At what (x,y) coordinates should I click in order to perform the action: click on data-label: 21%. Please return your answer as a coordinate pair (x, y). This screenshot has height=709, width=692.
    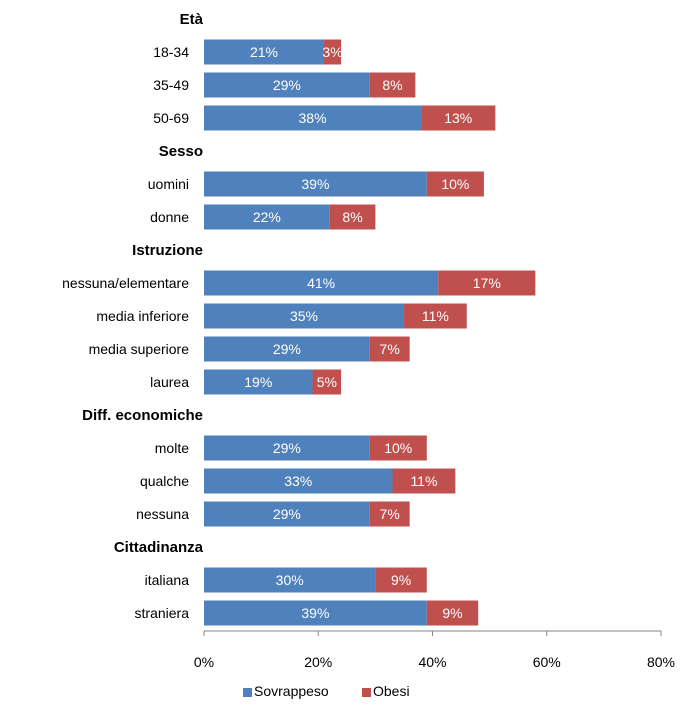
    Looking at the image, I should click on (264, 52).